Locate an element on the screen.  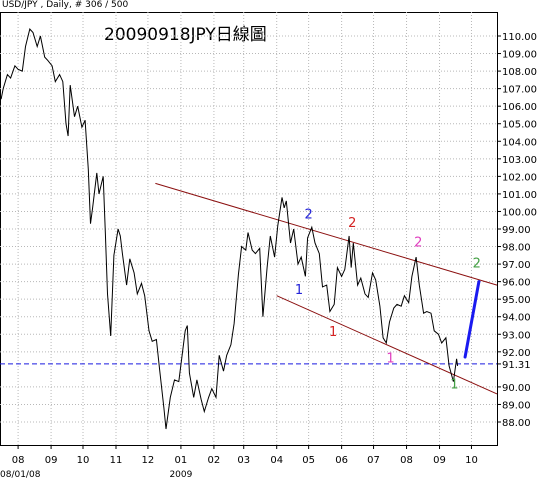
x-bottom-label: 08/01/08 is located at coordinates (20, 475).